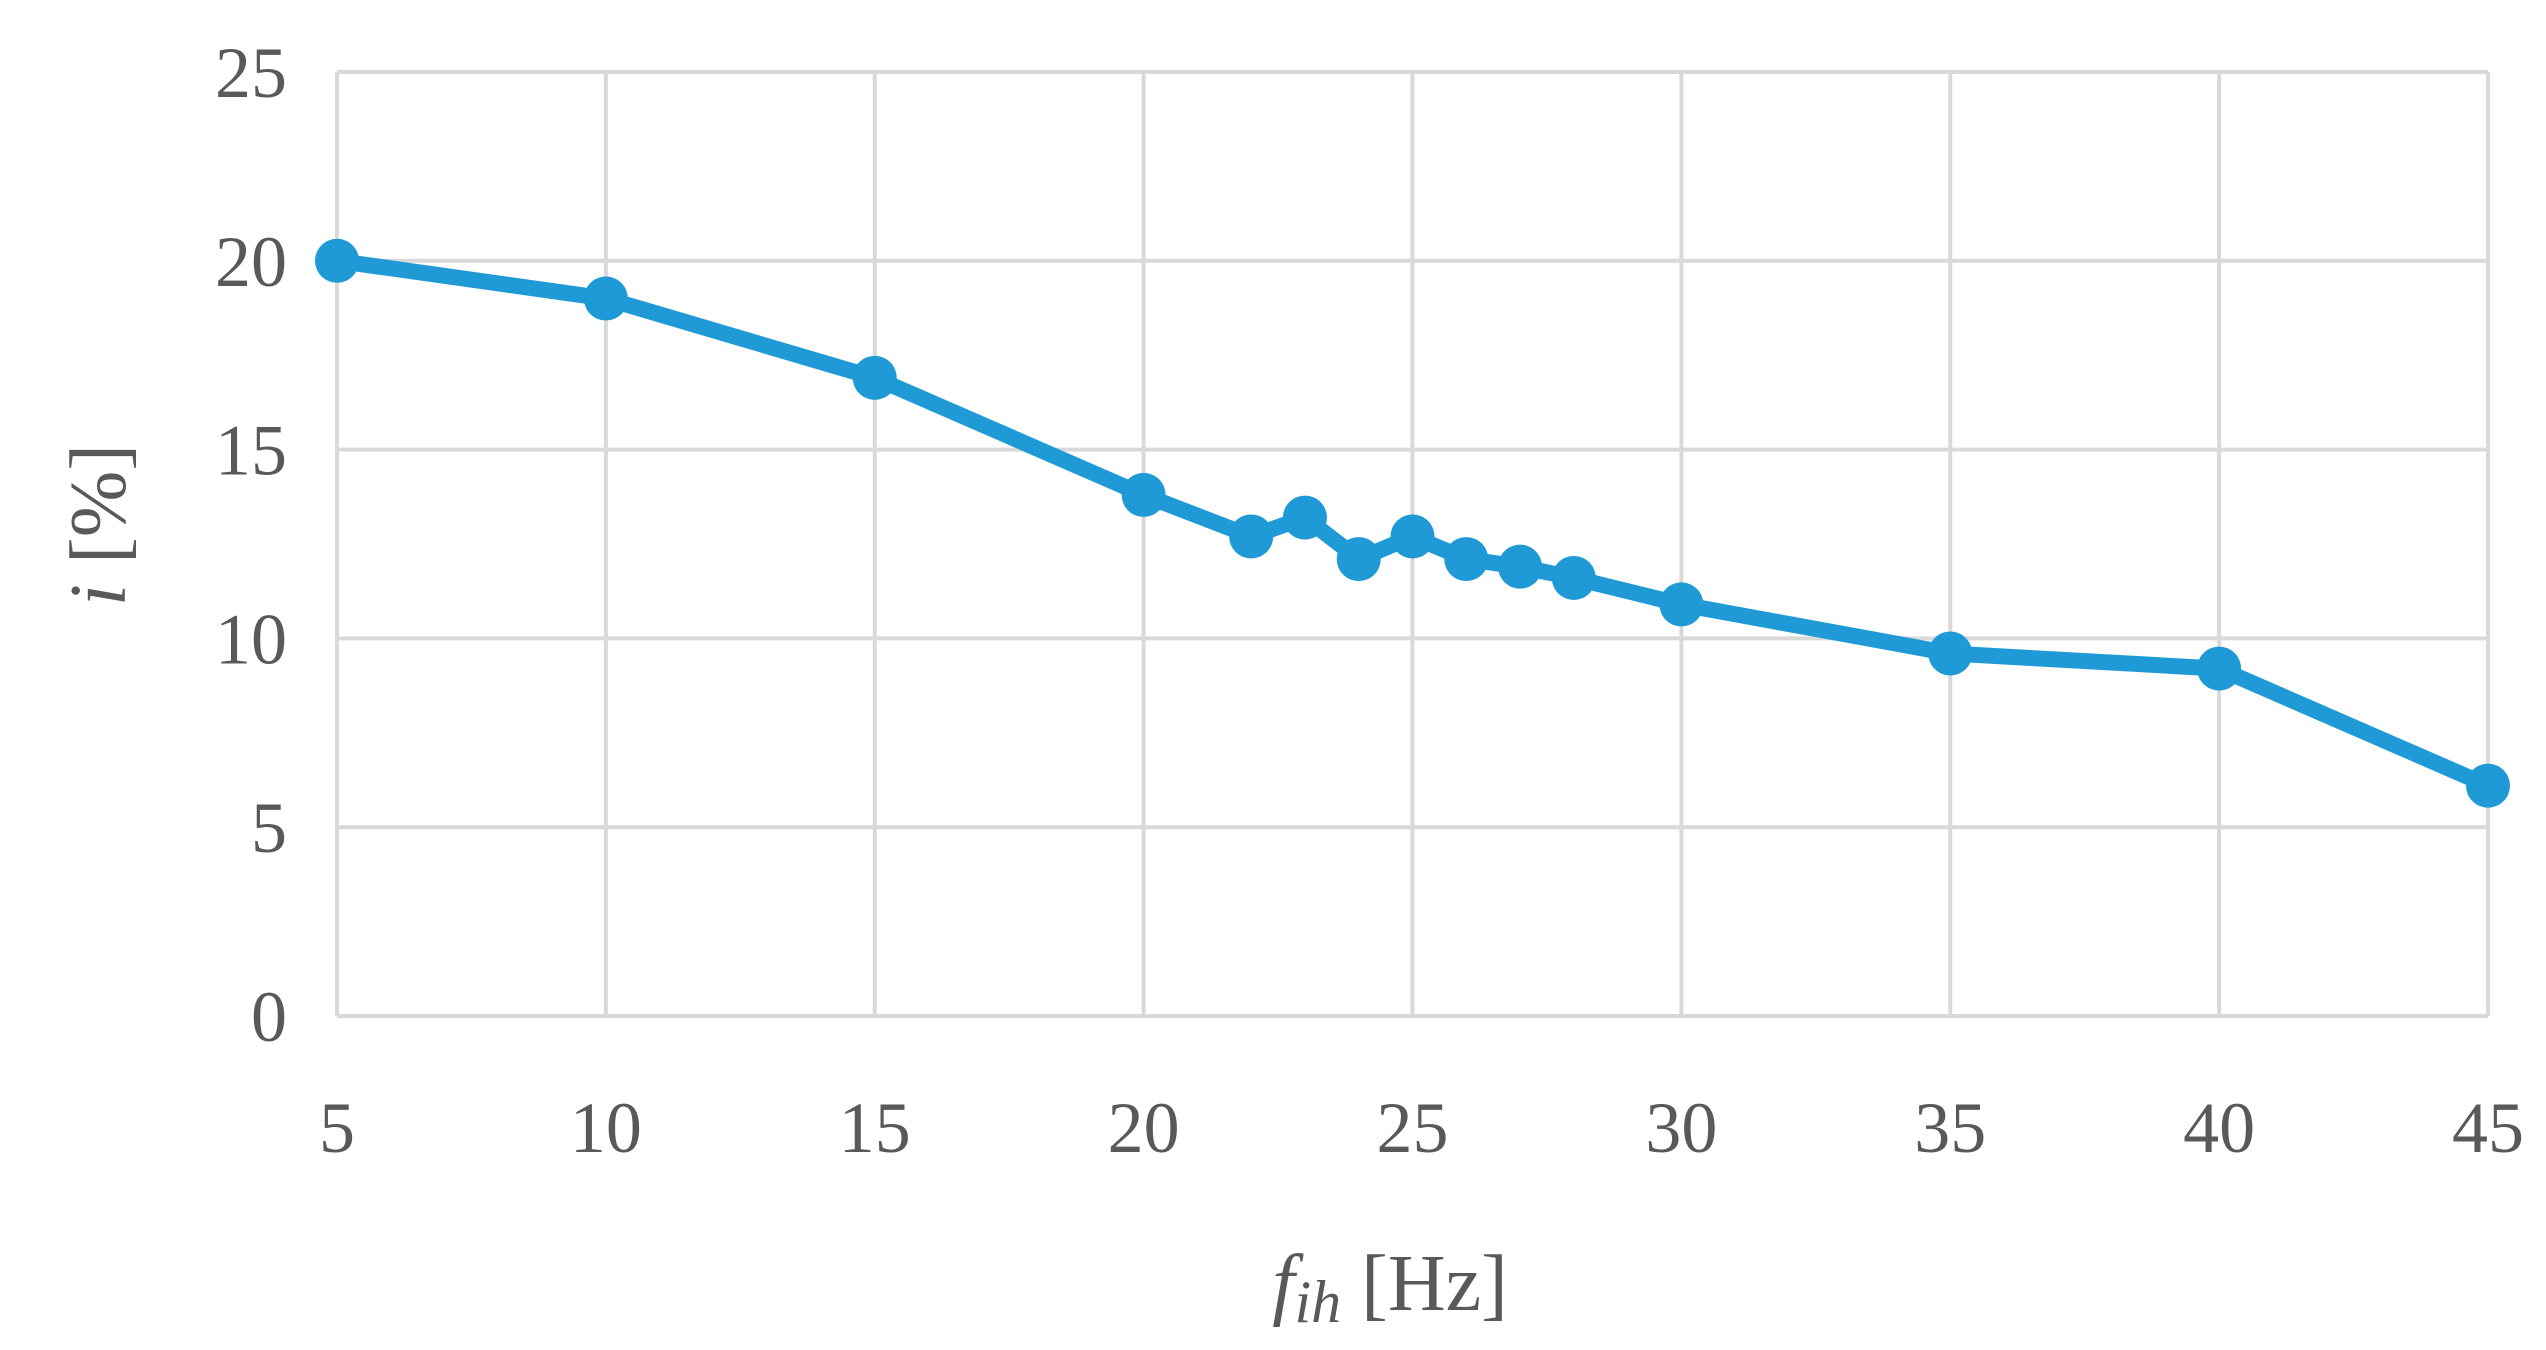  What do you see at coordinates (269, 1017) in the screenshot?
I see `y-tick-label-0: 0` at bounding box center [269, 1017].